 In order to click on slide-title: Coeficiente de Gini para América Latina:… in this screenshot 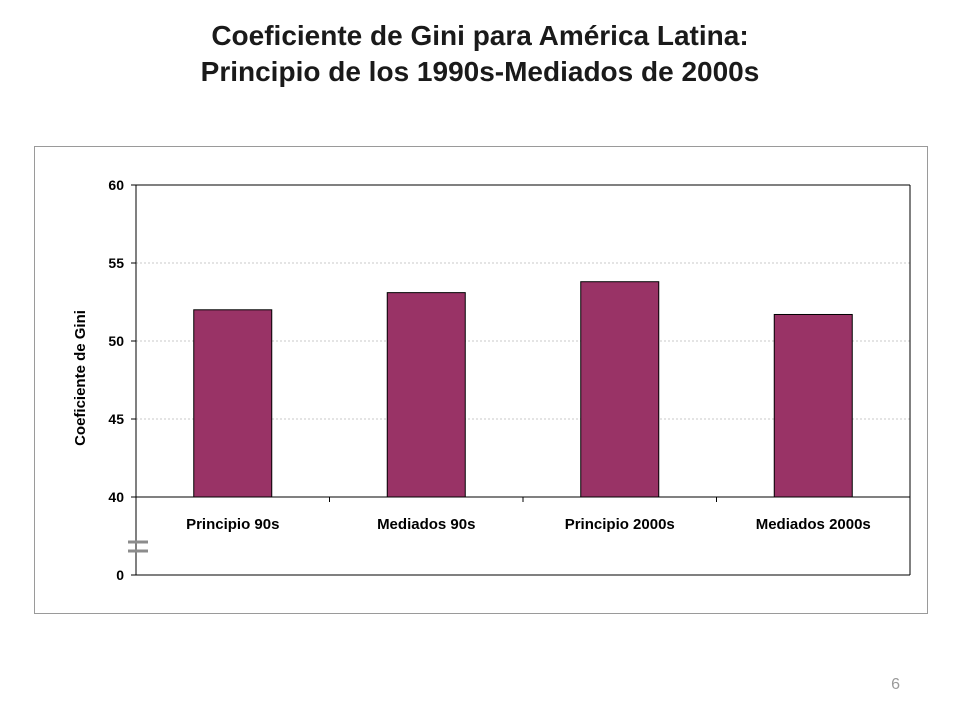, I will do `click(480, 54)`.